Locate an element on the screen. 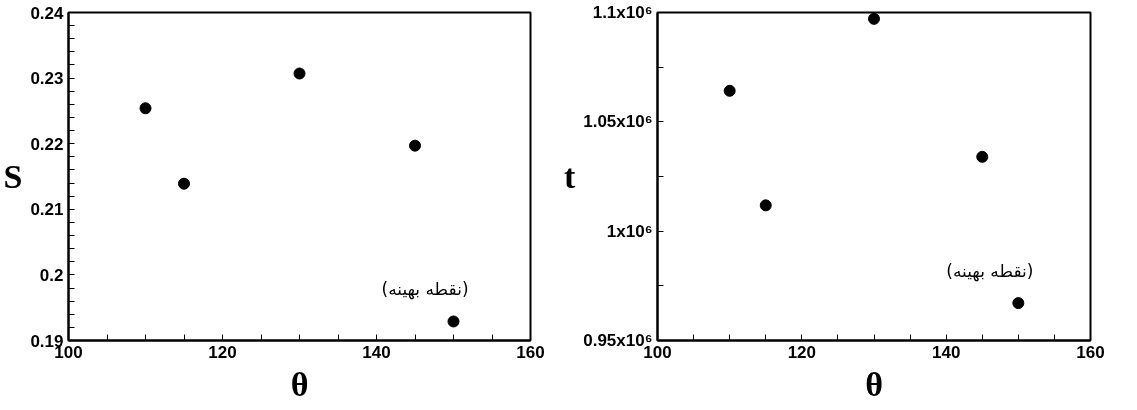 The width and height of the screenshot is (1137, 410). y-tick-label: 1.1x10⁶ is located at coordinates (622, 12).